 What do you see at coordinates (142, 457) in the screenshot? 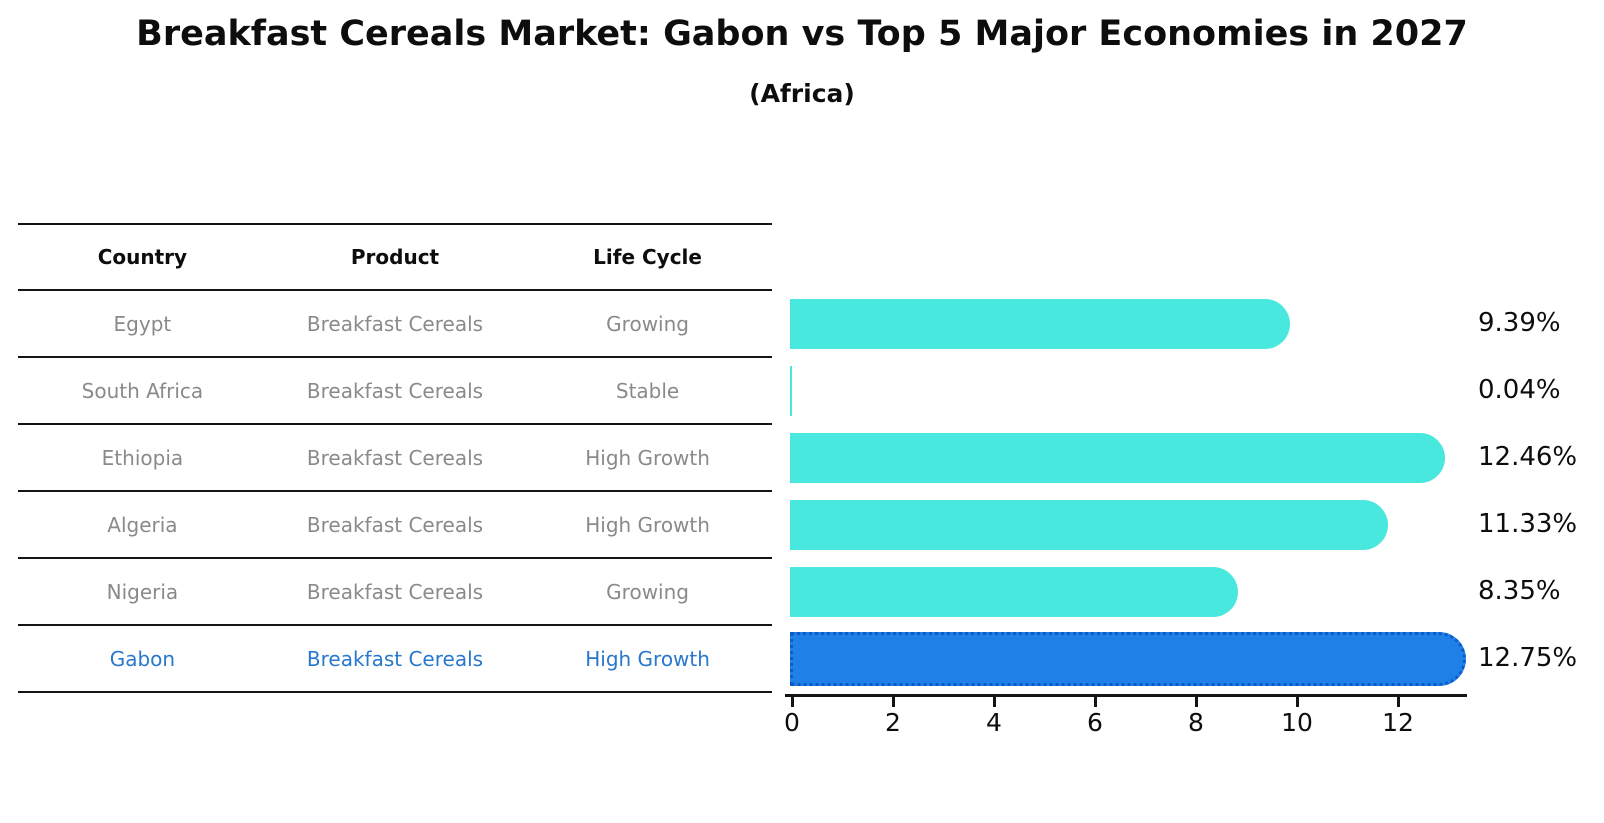
I see `table-cell-country: Ethiopia` at bounding box center [142, 457].